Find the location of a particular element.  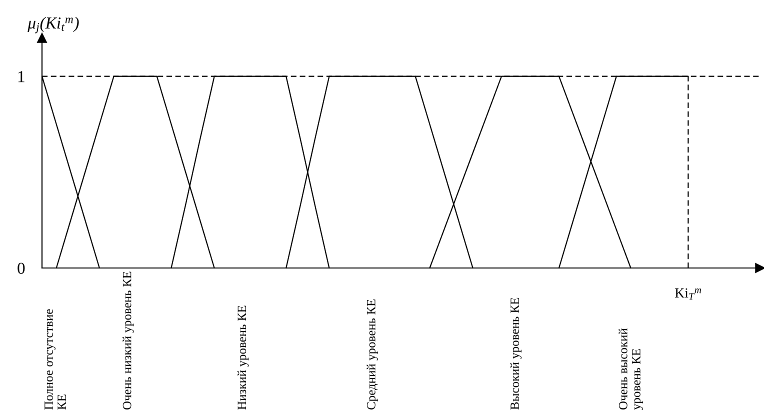

x-tick-label: Очень низкий уровень КЕ is located at coordinates (128, 341).